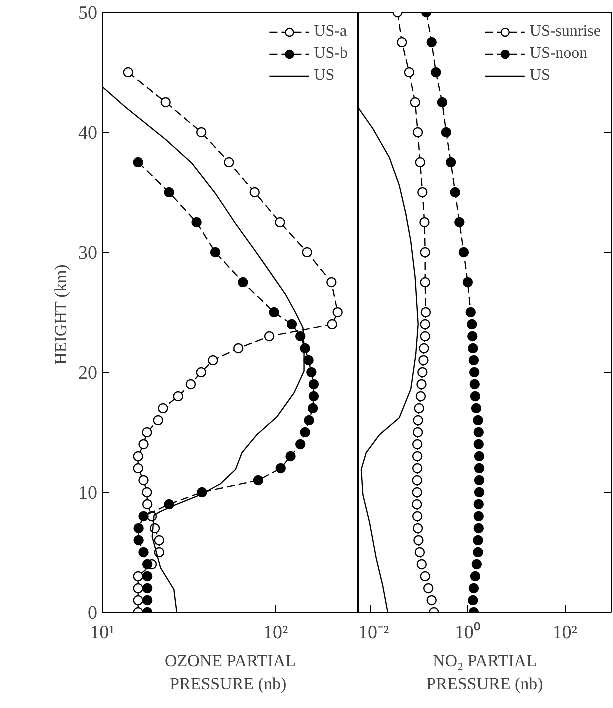  I want to click on y-tick-label: 0, so click(93, 613).